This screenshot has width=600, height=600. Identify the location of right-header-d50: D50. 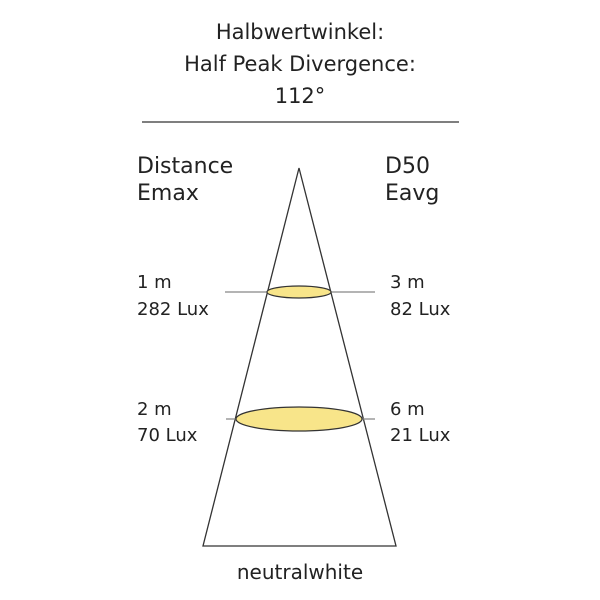
(407, 166).